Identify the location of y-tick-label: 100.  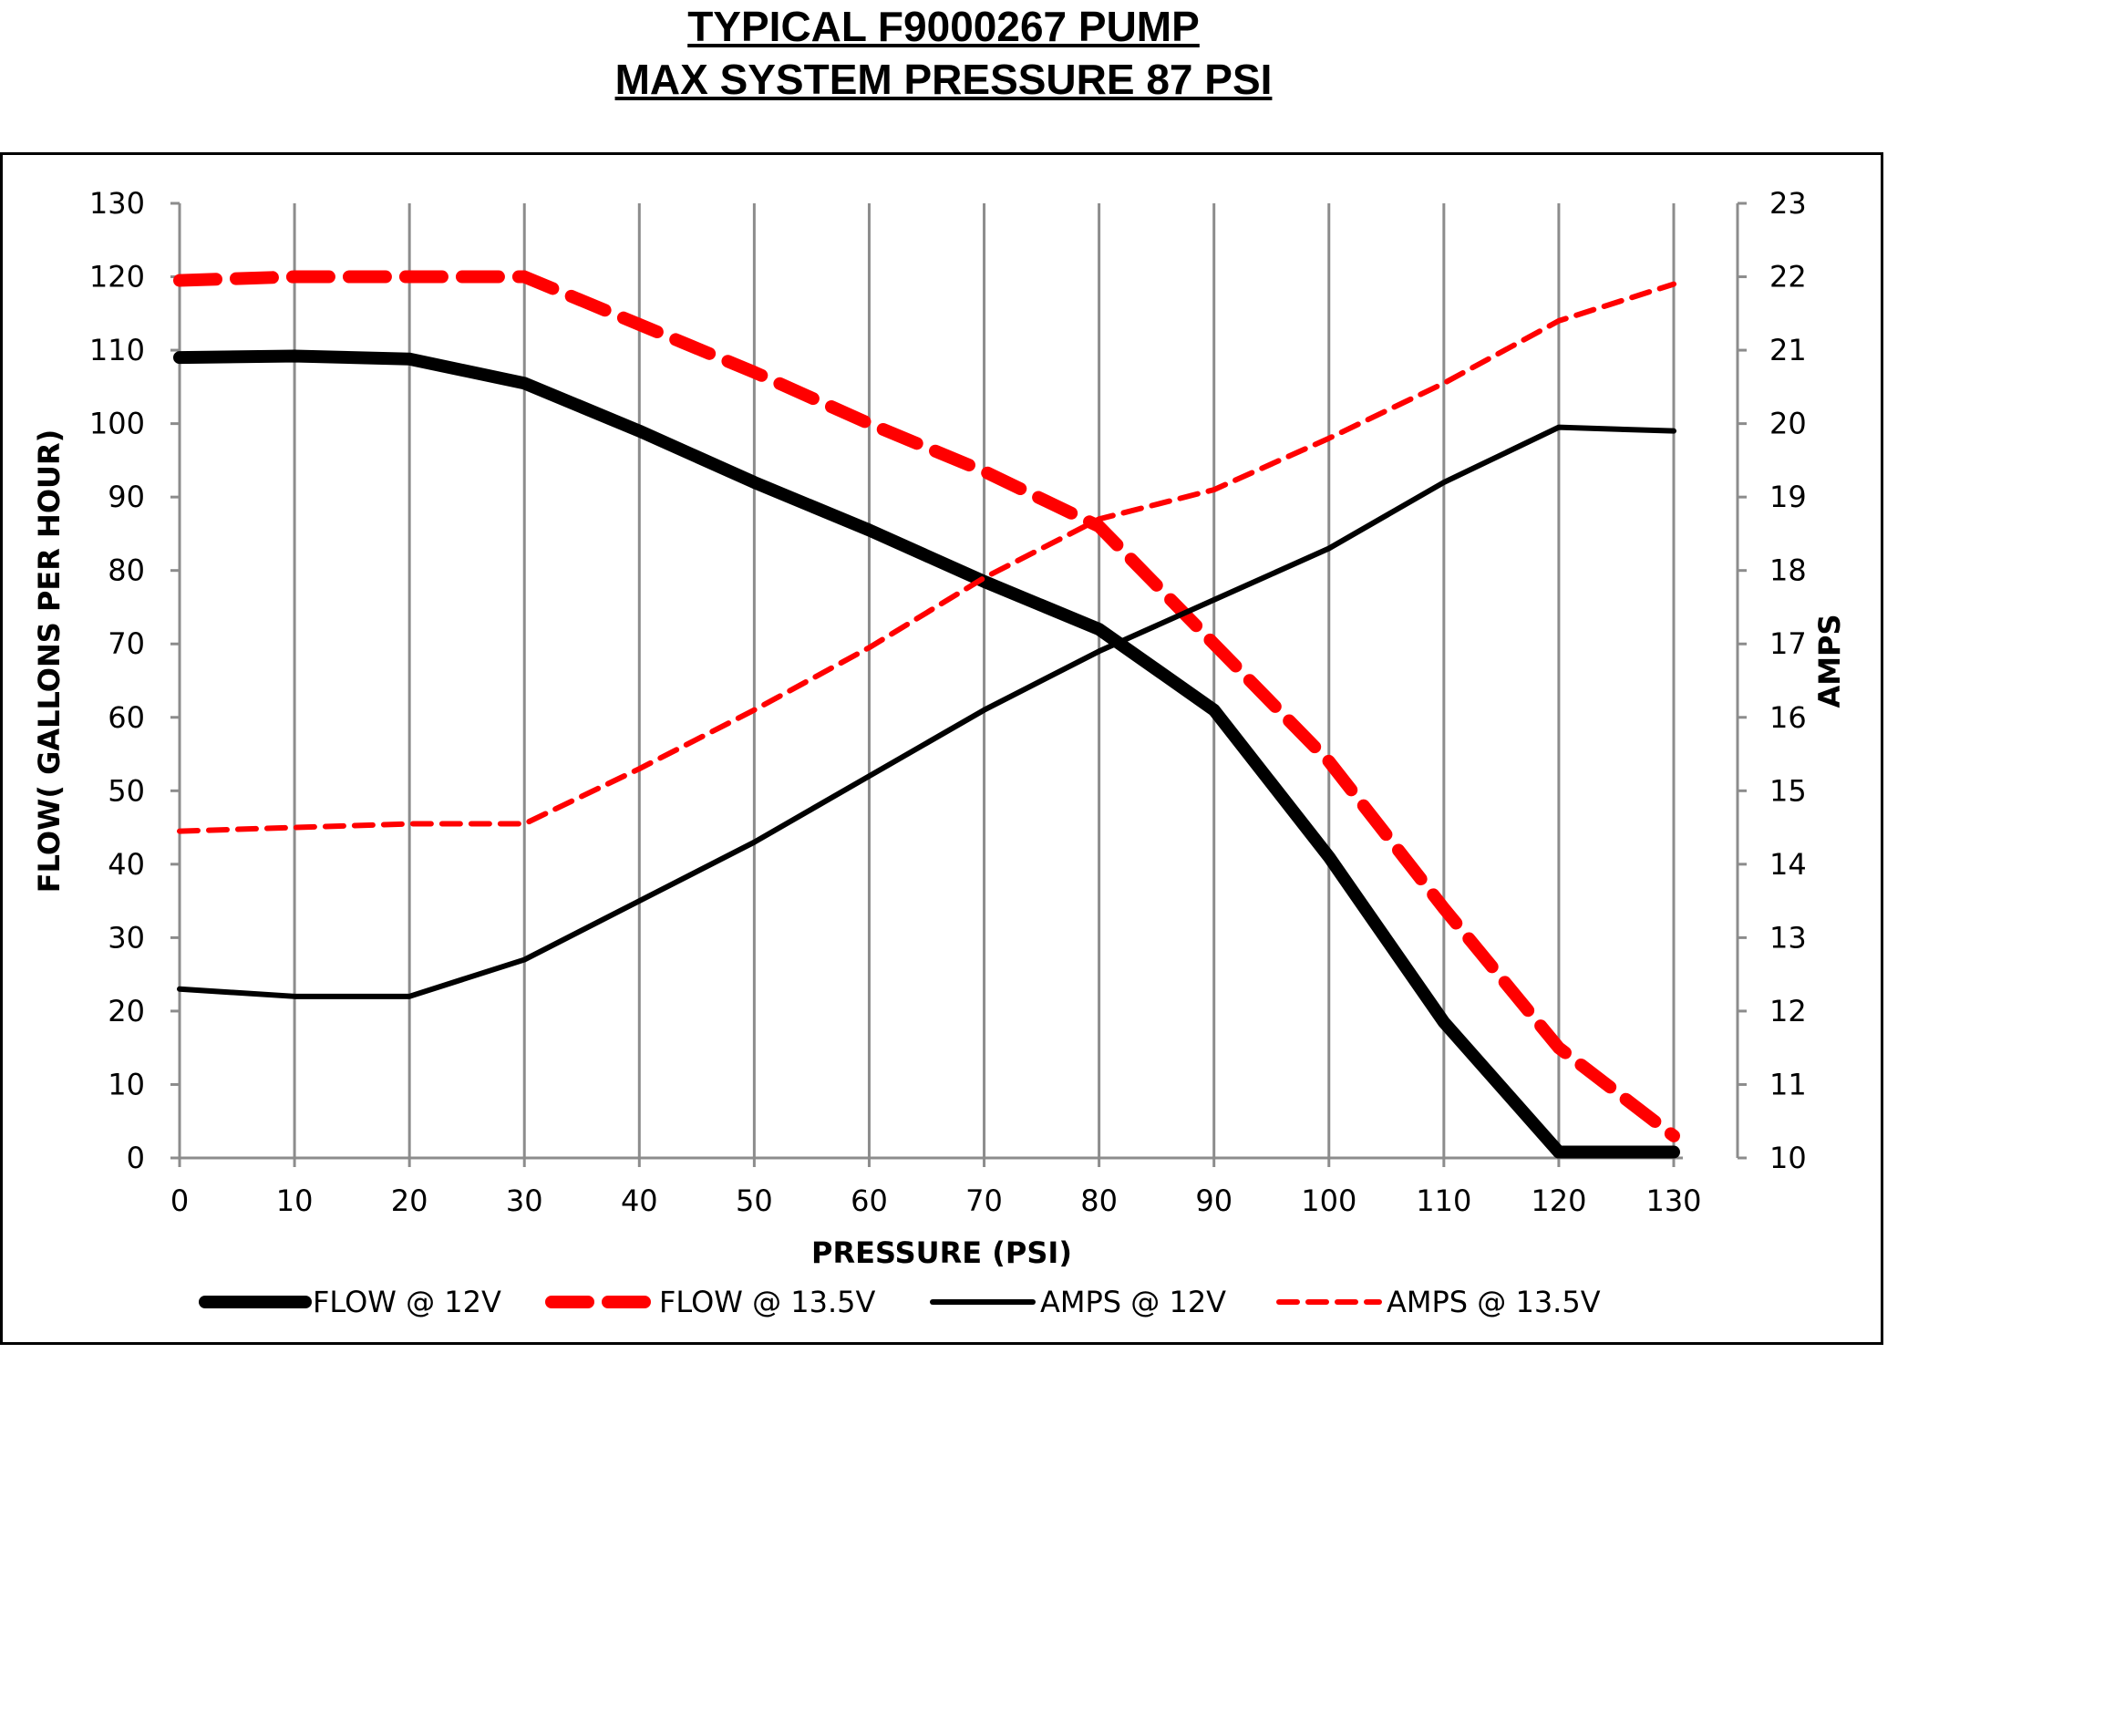
(117, 424).